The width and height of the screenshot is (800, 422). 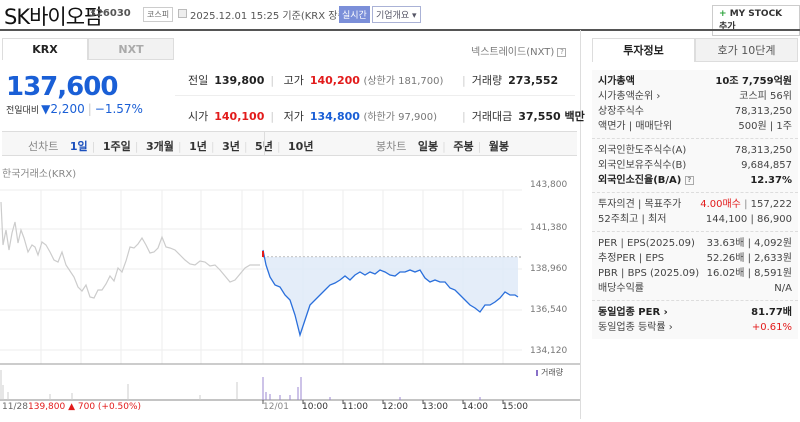 What do you see at coordinates (695, 81) in the screenshot?
I see `market-cap-row: 시가총액 10조 7,759억원` at bounding box center [695, 81].